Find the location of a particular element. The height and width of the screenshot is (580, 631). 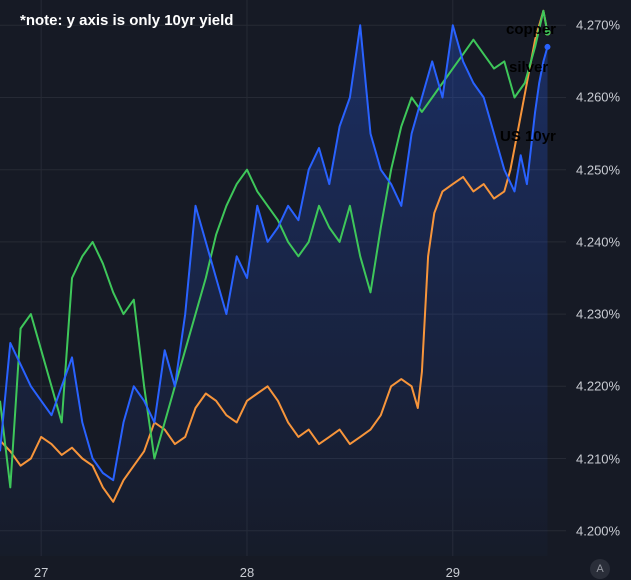

chart-note: *note: y axis is only 10yr yield is located at coordinates (127, 20).